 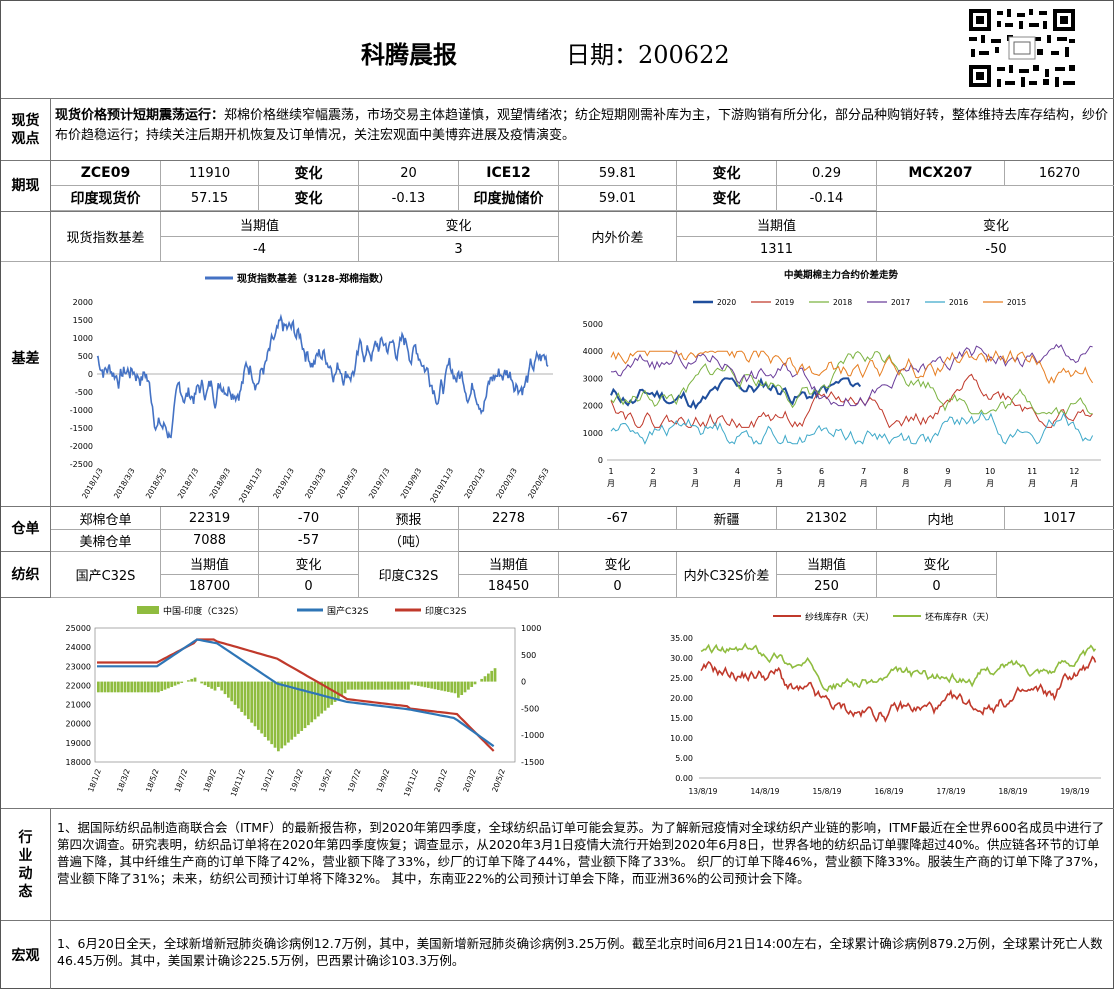 I want to click on basis-index-change: 3, so click(x=459, y=249).